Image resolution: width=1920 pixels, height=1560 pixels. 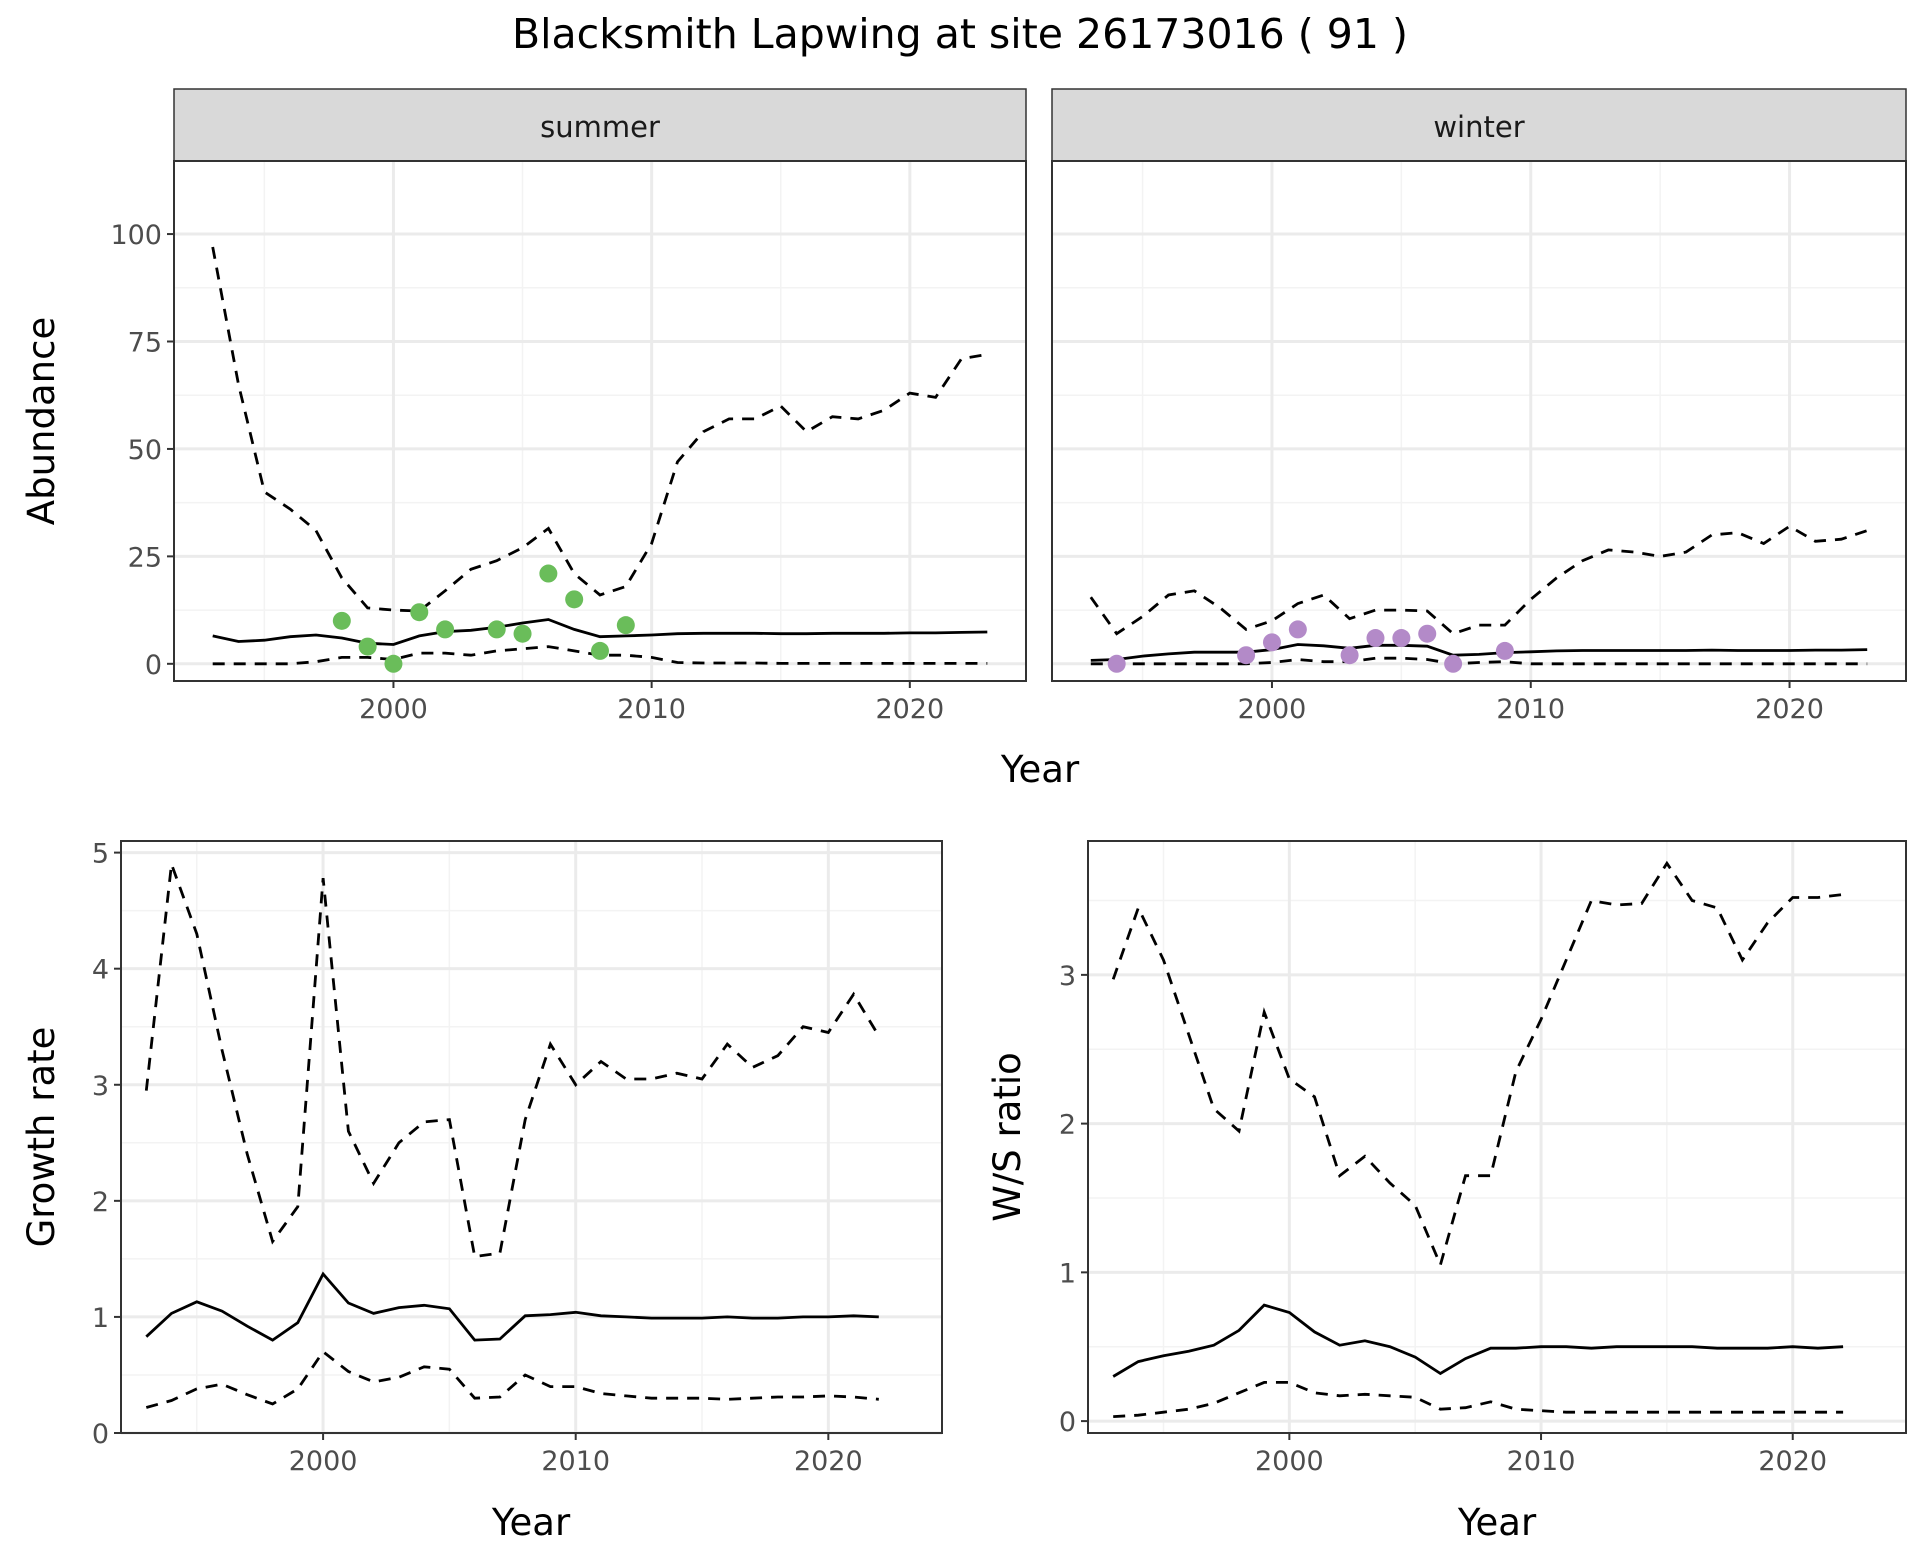 I want to click on y-tick-label: 4, so click(x=100, y=970).